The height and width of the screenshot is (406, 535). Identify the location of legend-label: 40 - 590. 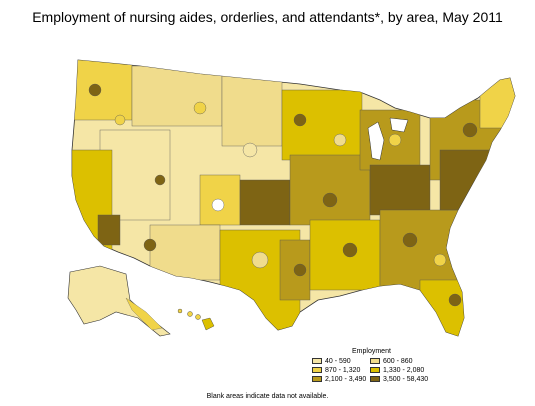
(338, 361).